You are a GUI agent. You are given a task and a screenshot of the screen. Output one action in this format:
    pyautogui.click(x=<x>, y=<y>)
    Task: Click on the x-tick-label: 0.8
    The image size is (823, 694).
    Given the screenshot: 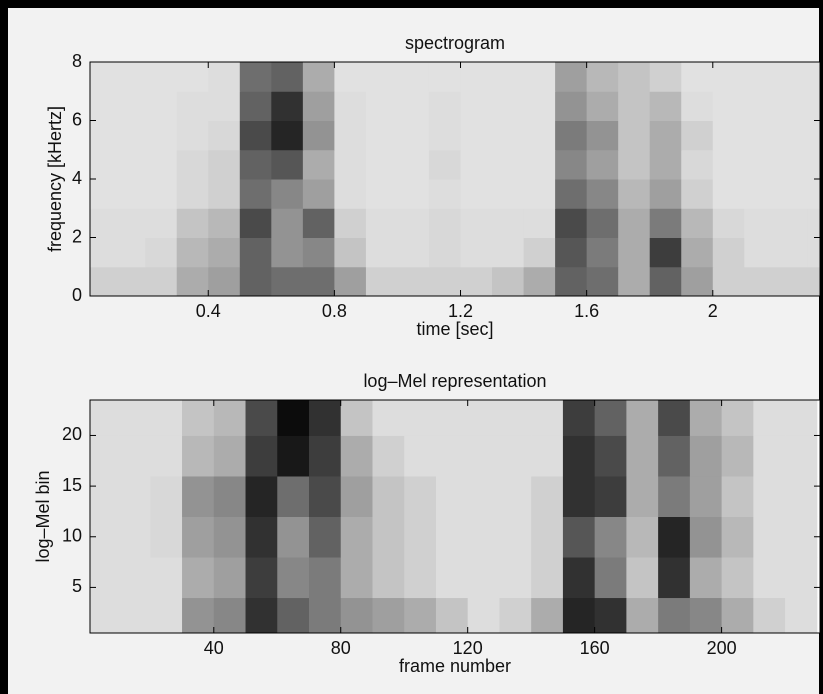 What is the action you would take?
    pyautogui.click(x=334, y=311)
    